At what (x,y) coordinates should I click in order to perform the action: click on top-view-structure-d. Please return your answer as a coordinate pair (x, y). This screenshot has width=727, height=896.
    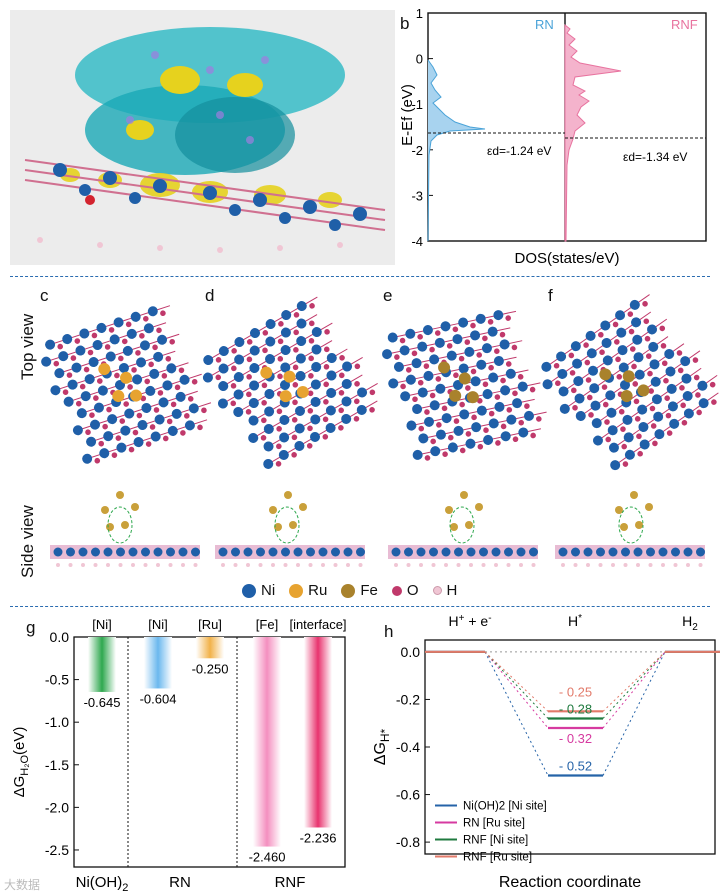
    Looking at the image, I should click on (290, 382).